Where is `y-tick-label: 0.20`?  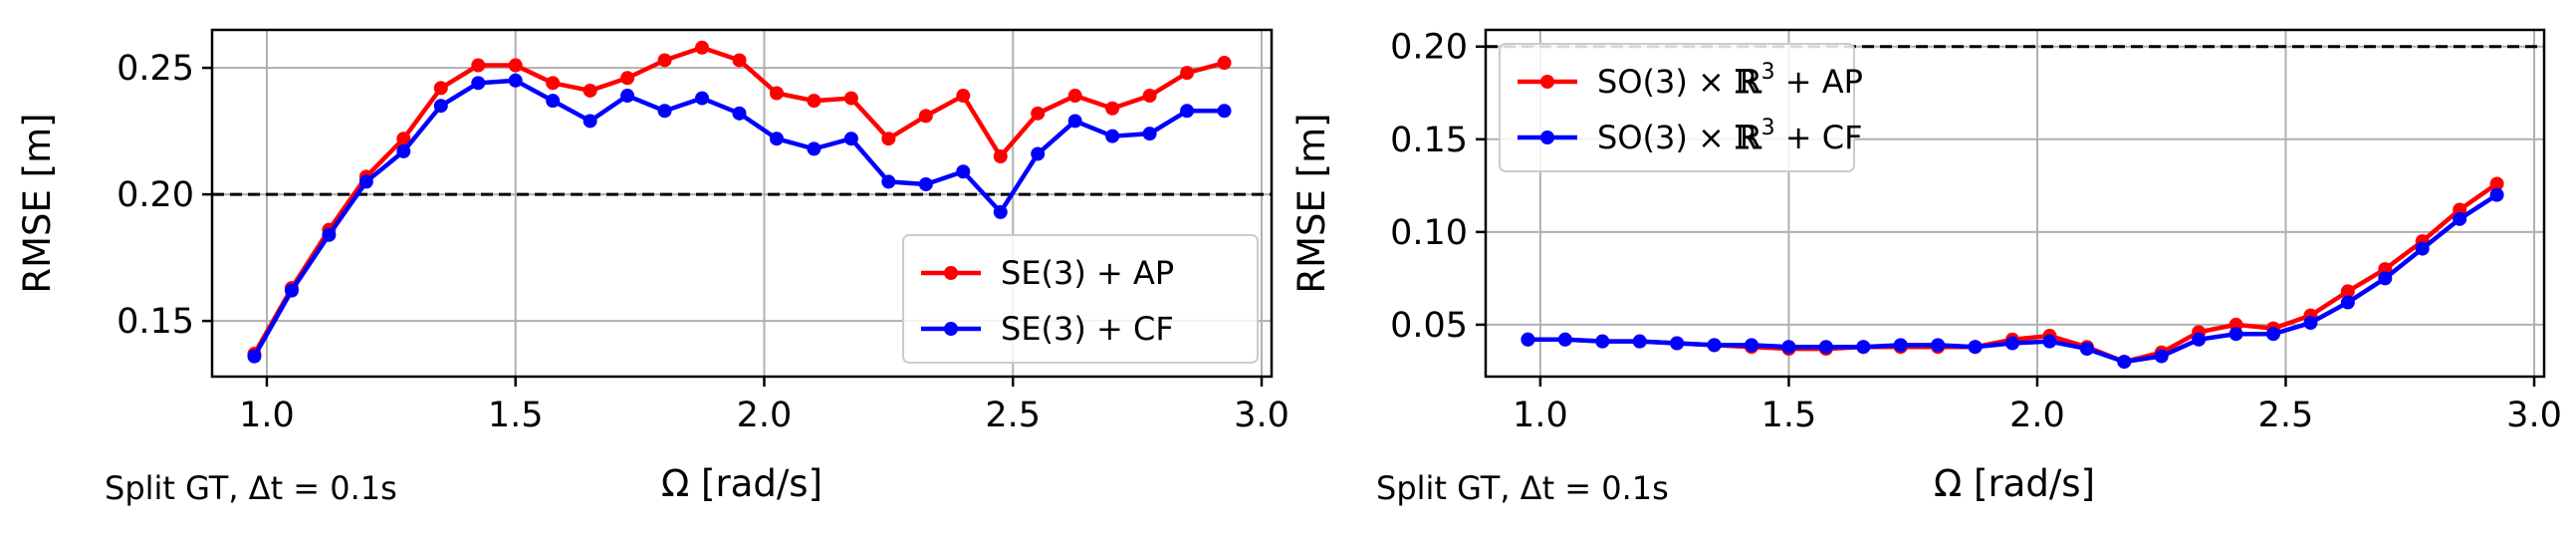 y-tick-label: 0.20 is located at coordinates (155, 195).